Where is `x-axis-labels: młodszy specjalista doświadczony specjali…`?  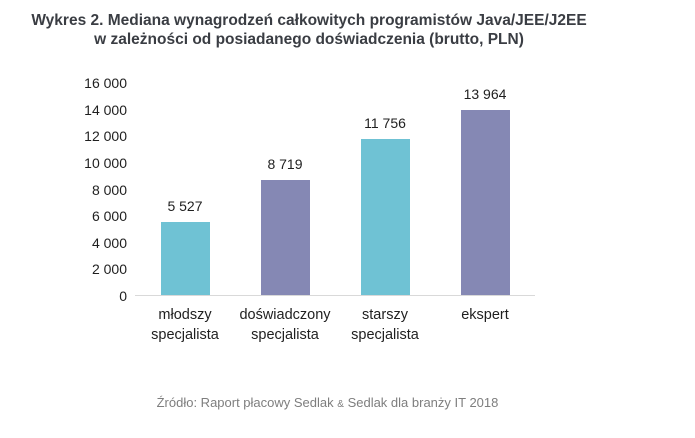
x-axis-labels: młodszy specjalista doświadczony specjali… is located at coordinates (335, 325).